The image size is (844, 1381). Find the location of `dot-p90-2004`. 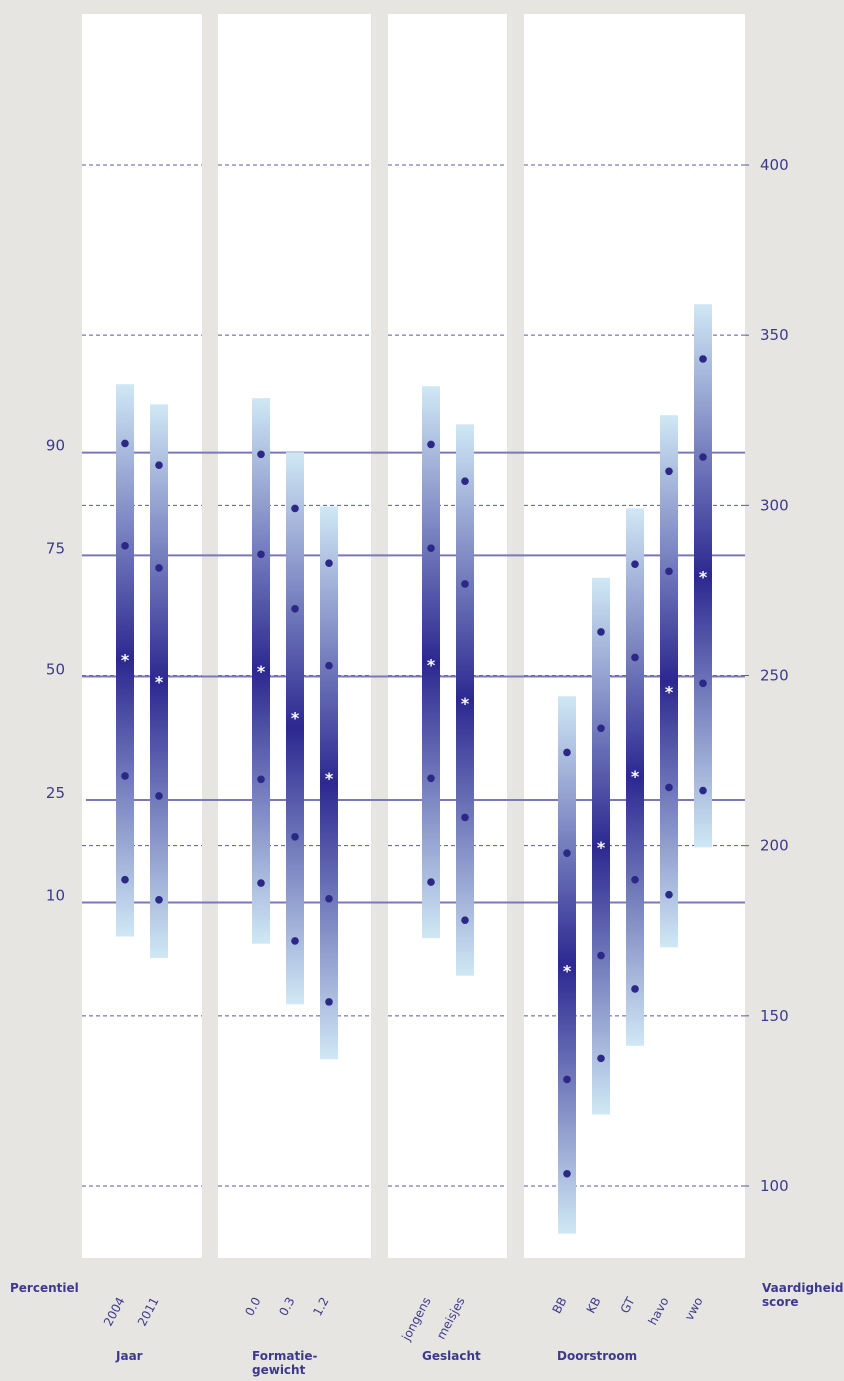

dot-p90-2004 is located at coordinates (125, 879).